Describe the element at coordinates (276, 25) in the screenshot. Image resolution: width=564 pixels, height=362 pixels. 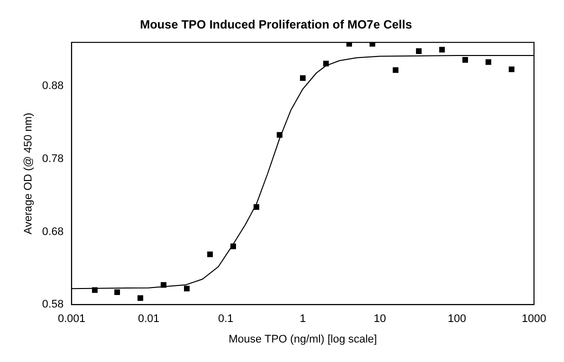
I see `chart-title: Mouse TPO Induced Proliferation of MO7e Cells` at that location.